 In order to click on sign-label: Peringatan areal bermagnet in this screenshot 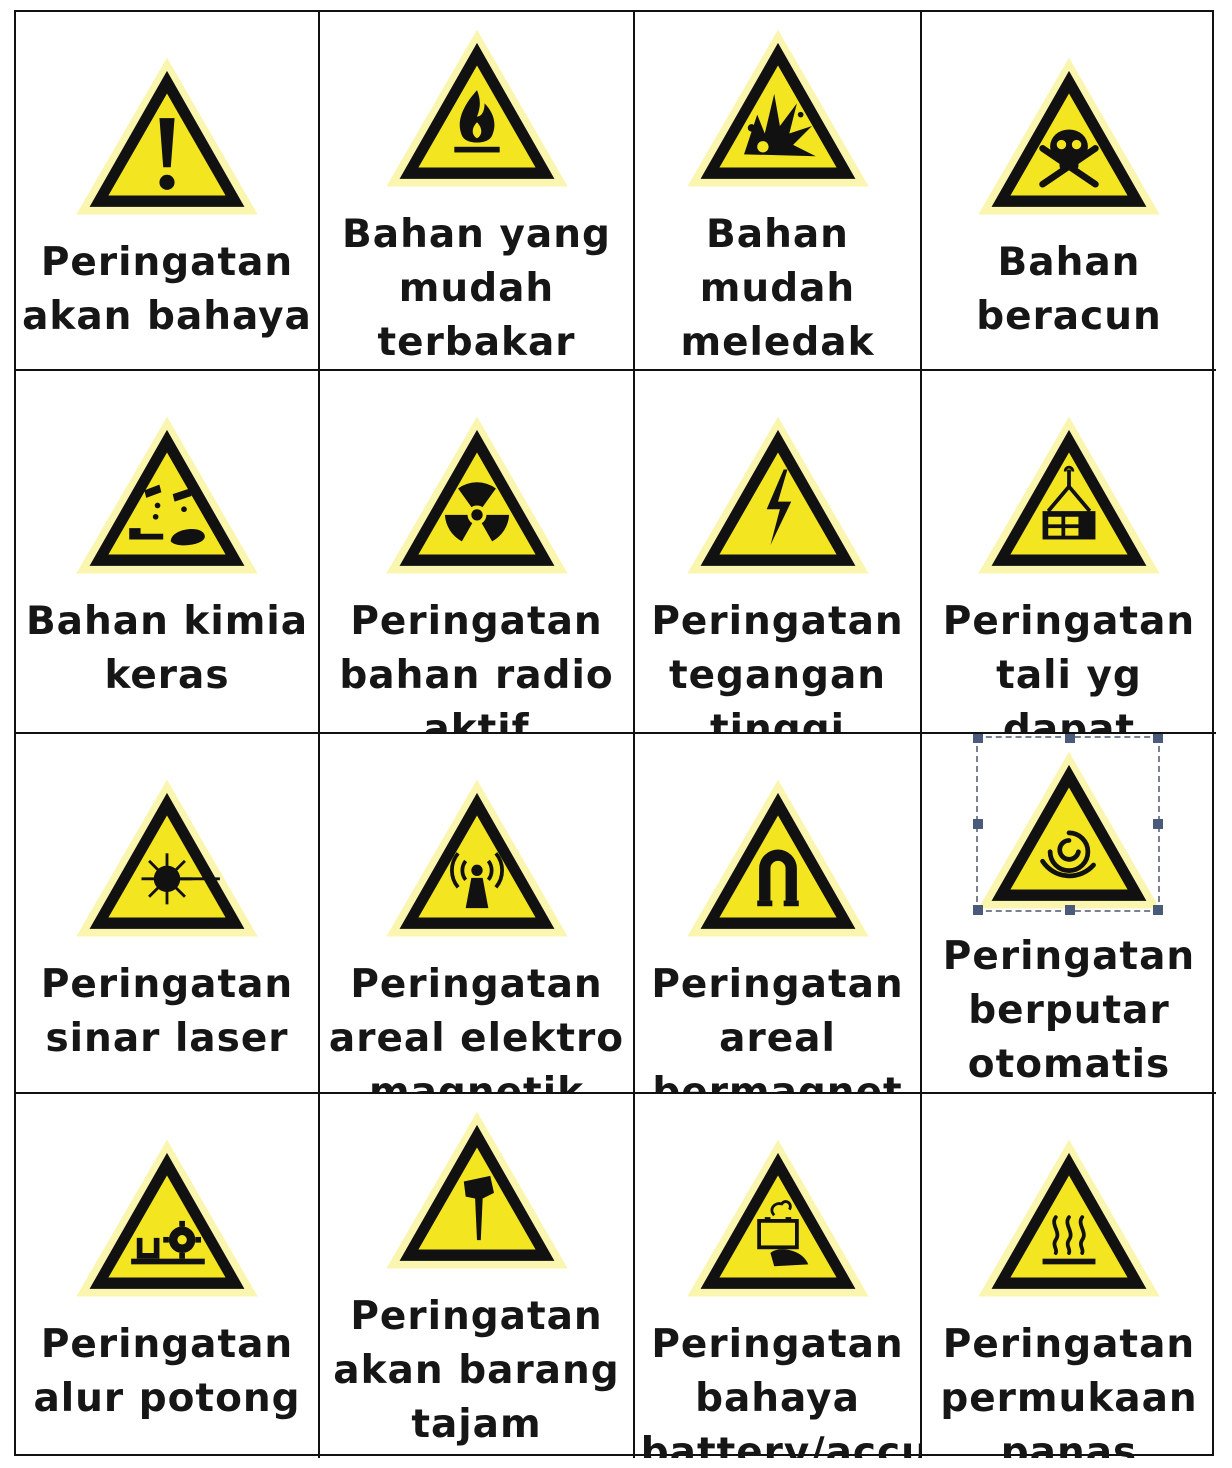, I will do `click(777, 1028)`.